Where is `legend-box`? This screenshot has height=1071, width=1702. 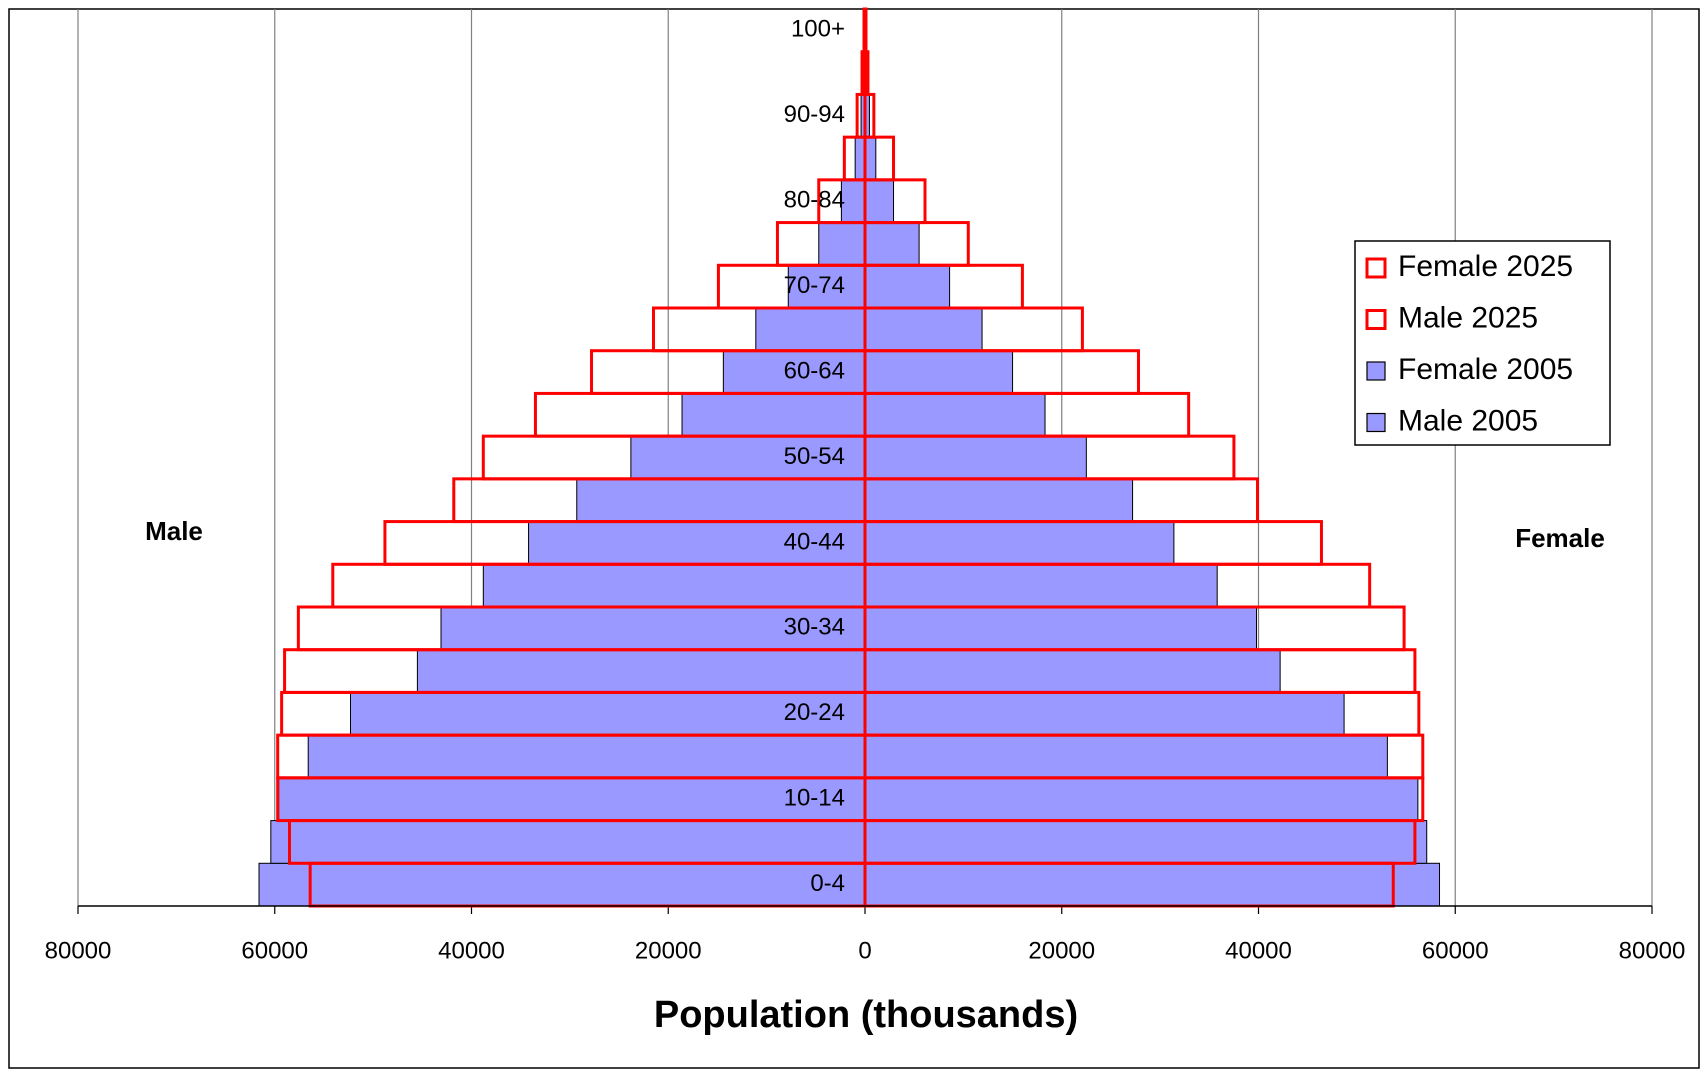 legend-box is located at coordinates (1482, 343).